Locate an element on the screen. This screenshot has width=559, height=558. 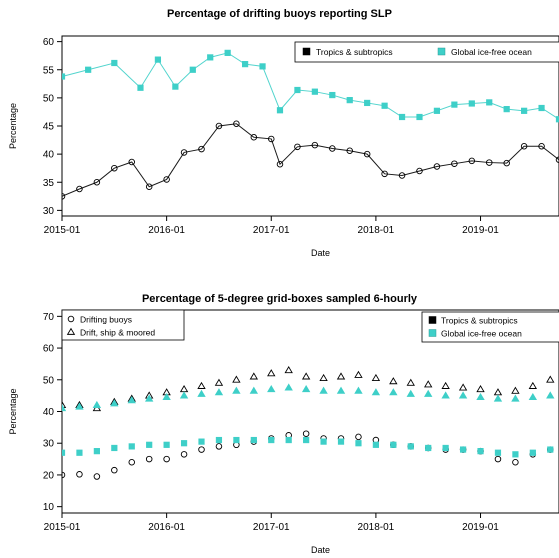
bottom-ytick-label: 60 is located at coordinates (49, 349).